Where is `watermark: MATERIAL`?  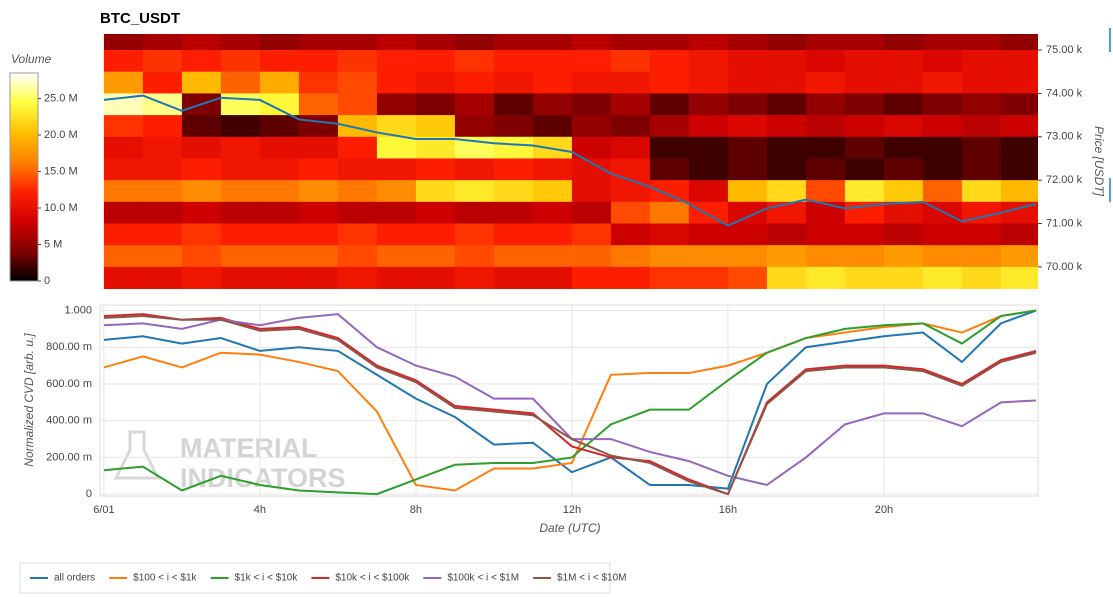 watermark: MATERIAL is located at coordinates (248, 448).